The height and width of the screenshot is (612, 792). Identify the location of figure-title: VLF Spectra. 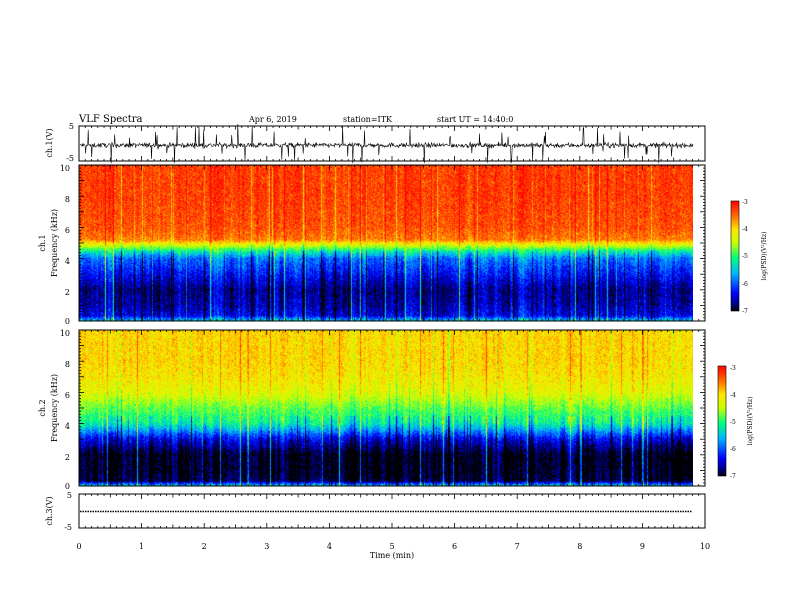
(110, 119).